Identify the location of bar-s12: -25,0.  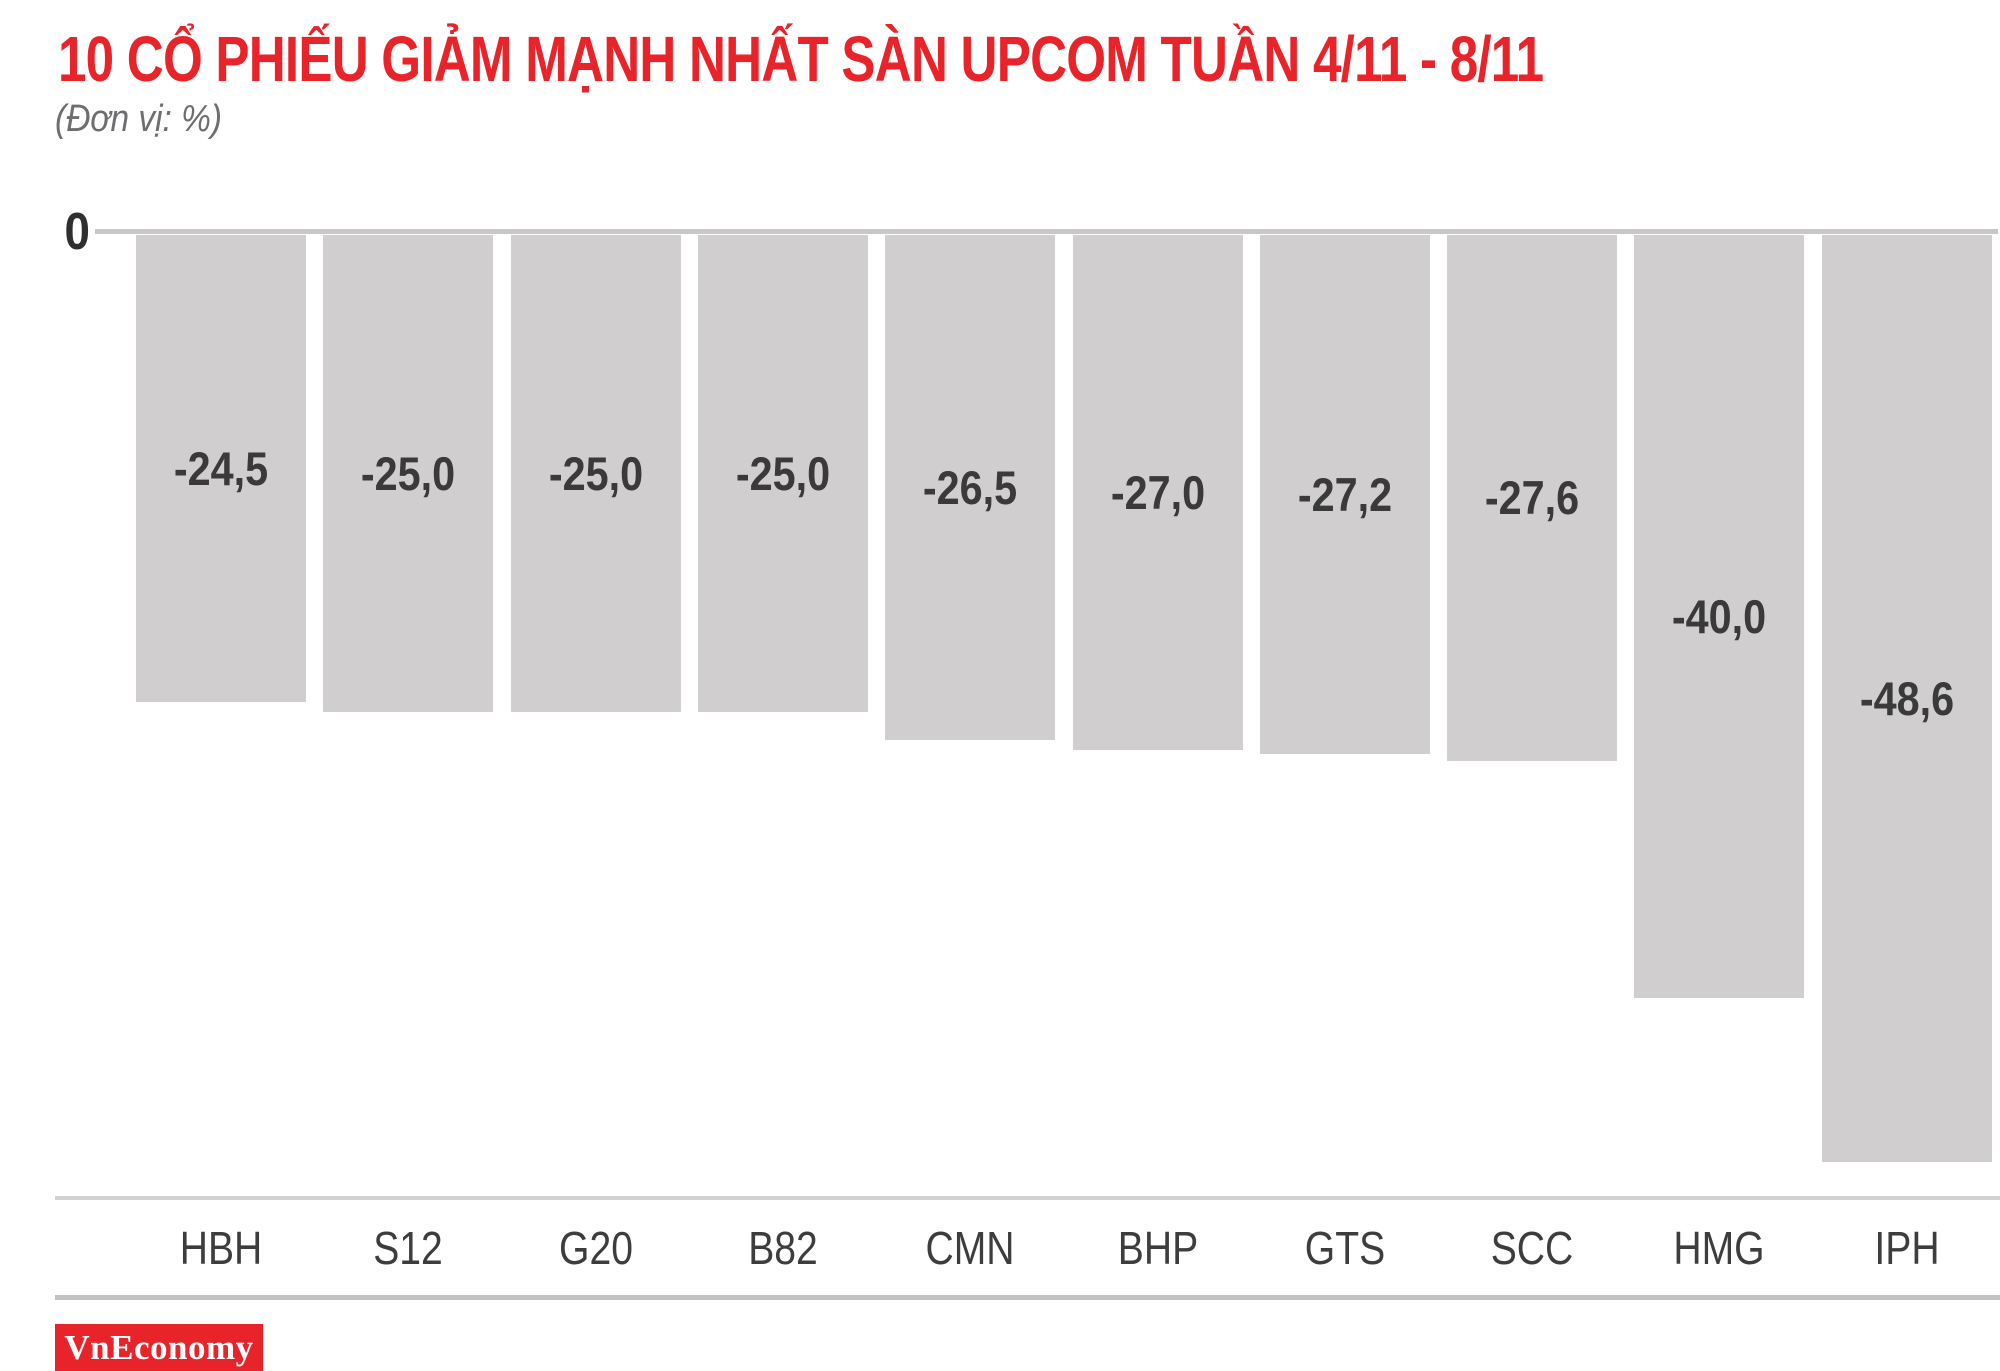
(408, 473).